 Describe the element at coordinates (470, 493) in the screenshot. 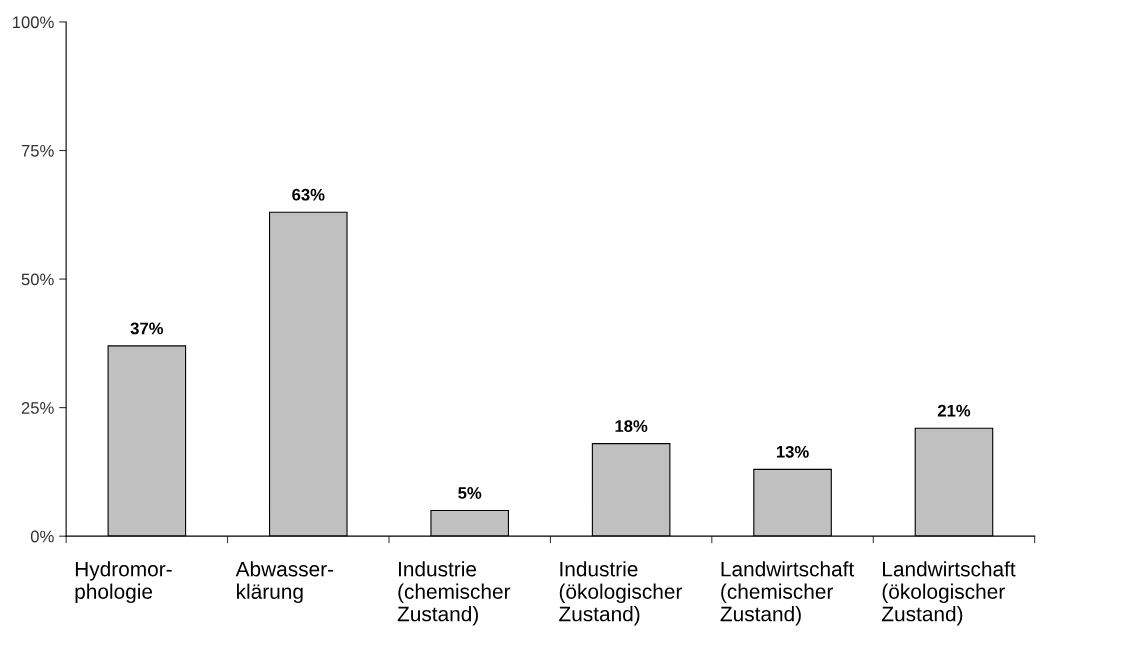

I see `data-label: 5%` at that location.